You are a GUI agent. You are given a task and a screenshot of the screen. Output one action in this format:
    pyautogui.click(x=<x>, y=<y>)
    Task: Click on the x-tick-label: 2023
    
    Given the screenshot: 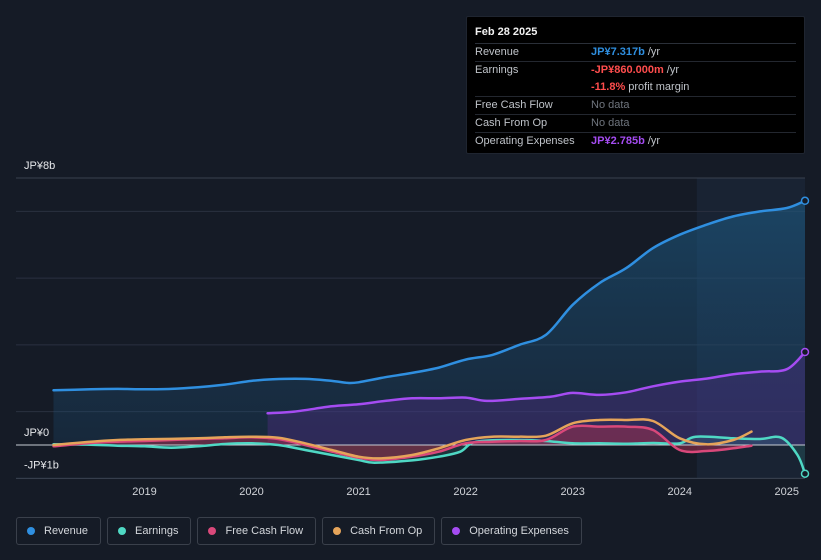 What is the action you would take?
    pyautogui.click(x=572, y=492)
    